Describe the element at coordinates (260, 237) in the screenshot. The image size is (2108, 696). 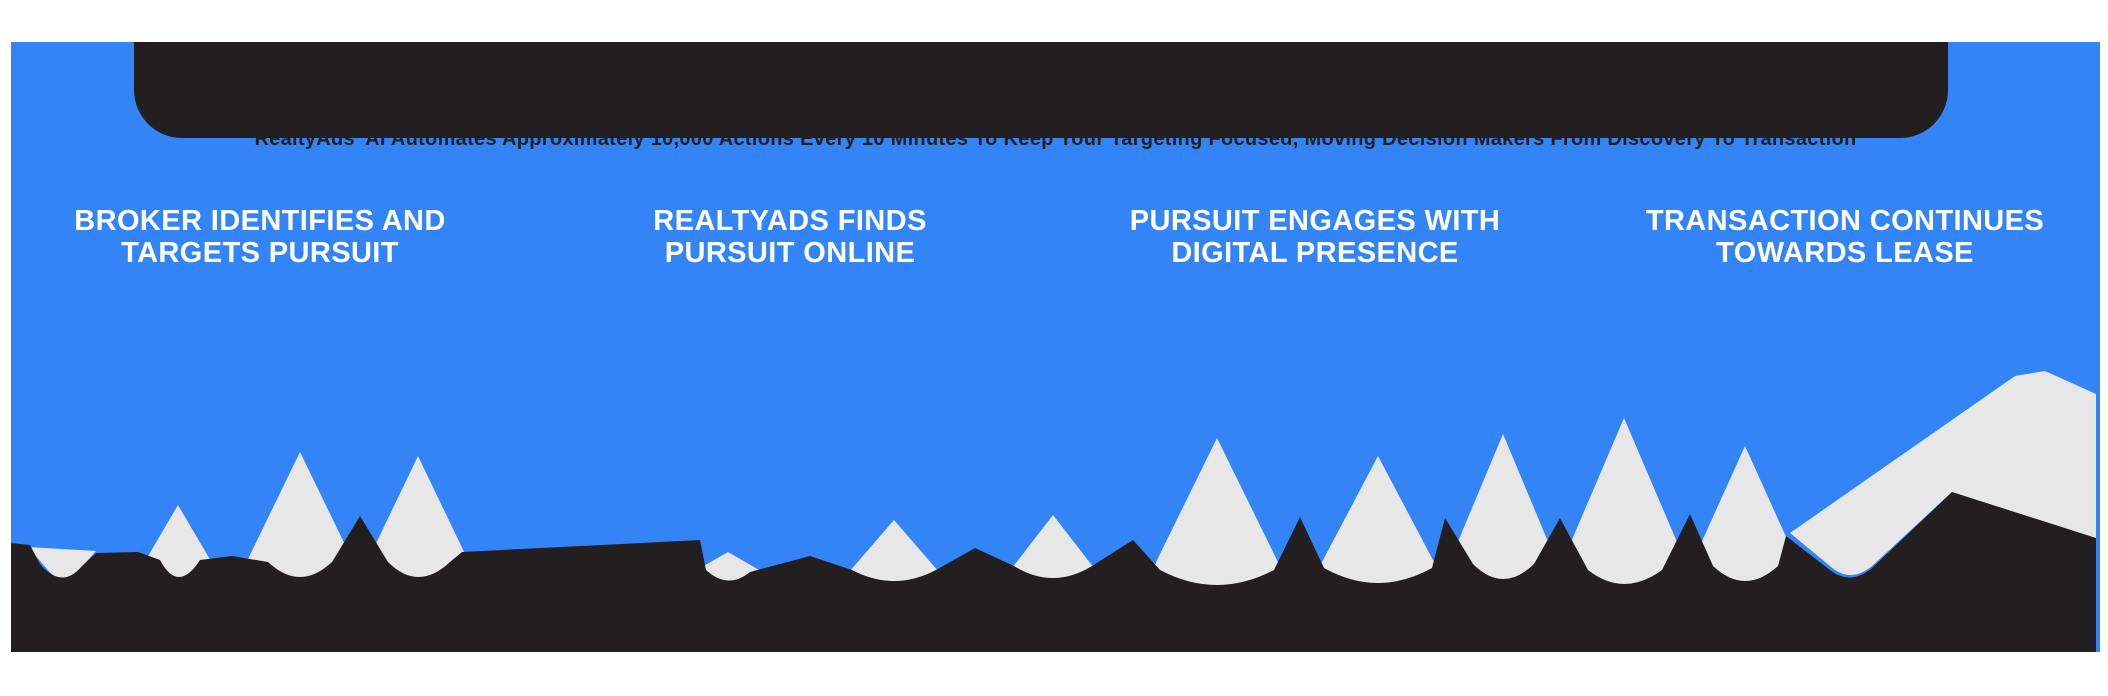
I see `stage-title-broker-identifies: BROKER IDENTIFIES AND TARGETS PURSUIT` at that location.